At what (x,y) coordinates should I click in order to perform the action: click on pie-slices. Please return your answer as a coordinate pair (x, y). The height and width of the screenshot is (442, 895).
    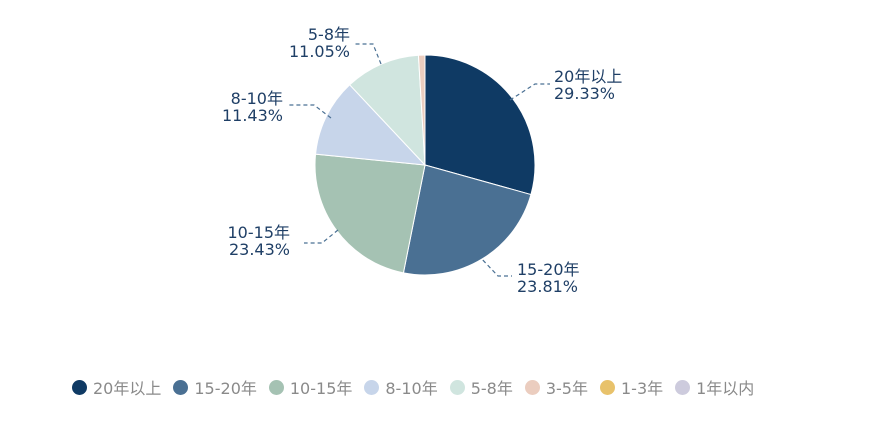
    Looking at the image, I should click on (425, 165).